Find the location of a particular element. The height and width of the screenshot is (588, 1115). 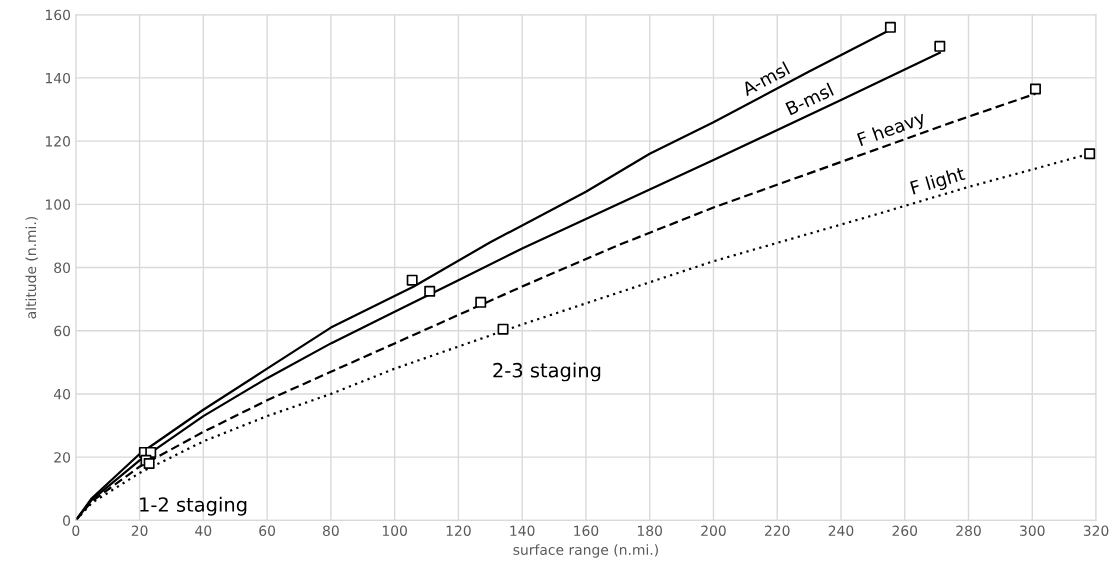

y-tick-label: 160 is located at coordinates (58, 15).